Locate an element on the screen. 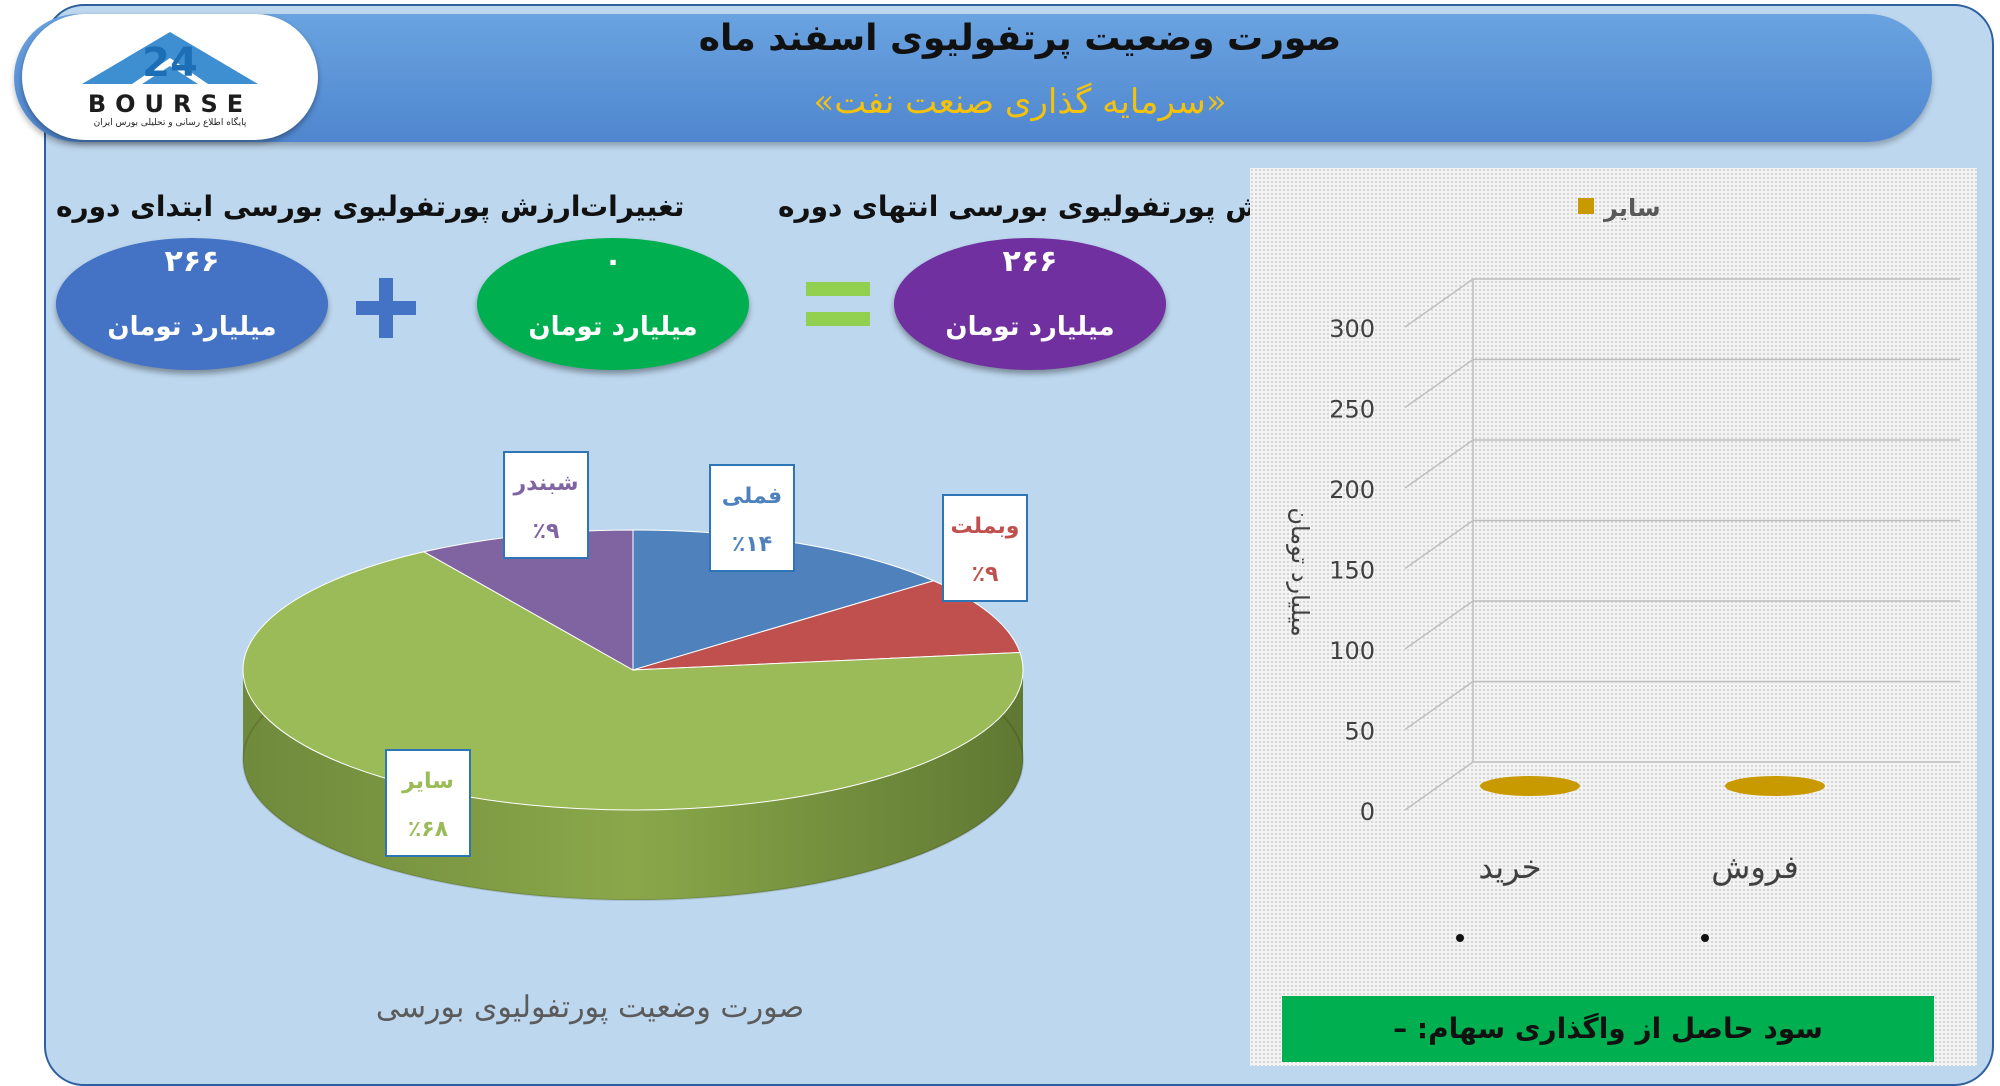  page-subtitle: «سرمایه گذاری صنعت نفت» is located at coordinates (1020, 102).